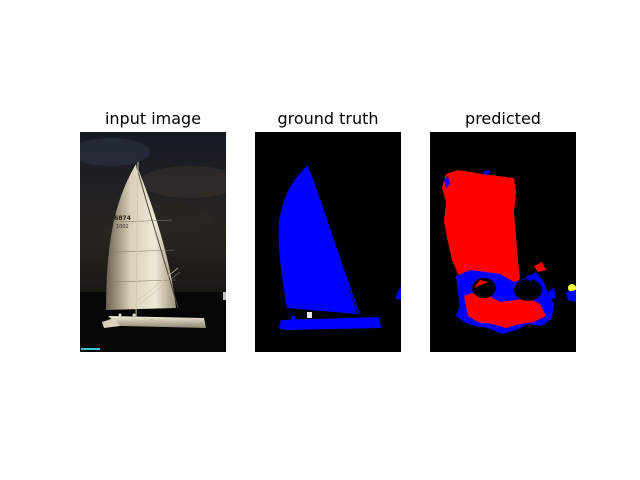 Image resolution: width=640 pixels, height=480 pixels. I want to click on ground-truth-mask, so click(328, 242).